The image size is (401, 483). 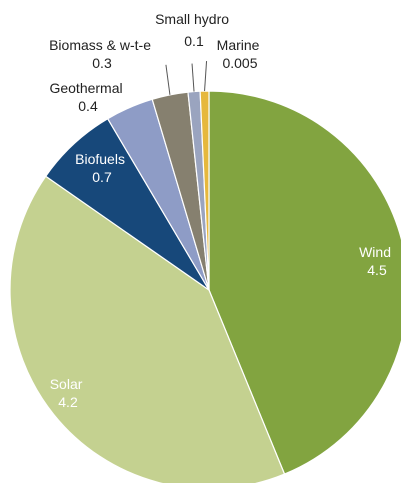 What do you see at coordinates (68, 402) in the screenshot?
I see `slice-value-solar: 4.2` at bounding box center [68, 402].